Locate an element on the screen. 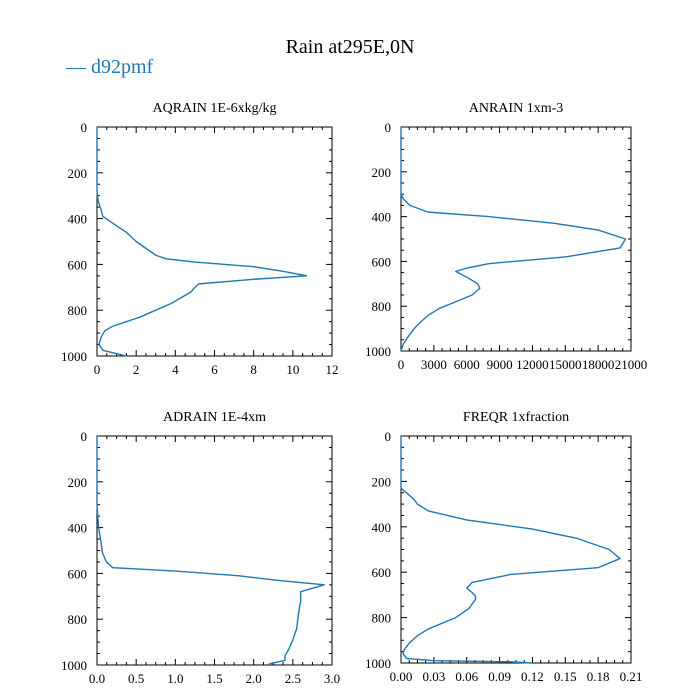 This screenshot has width=700, height=700. panel-title: ADRAIN 1E-4xm is located at coordinates (214, 417).